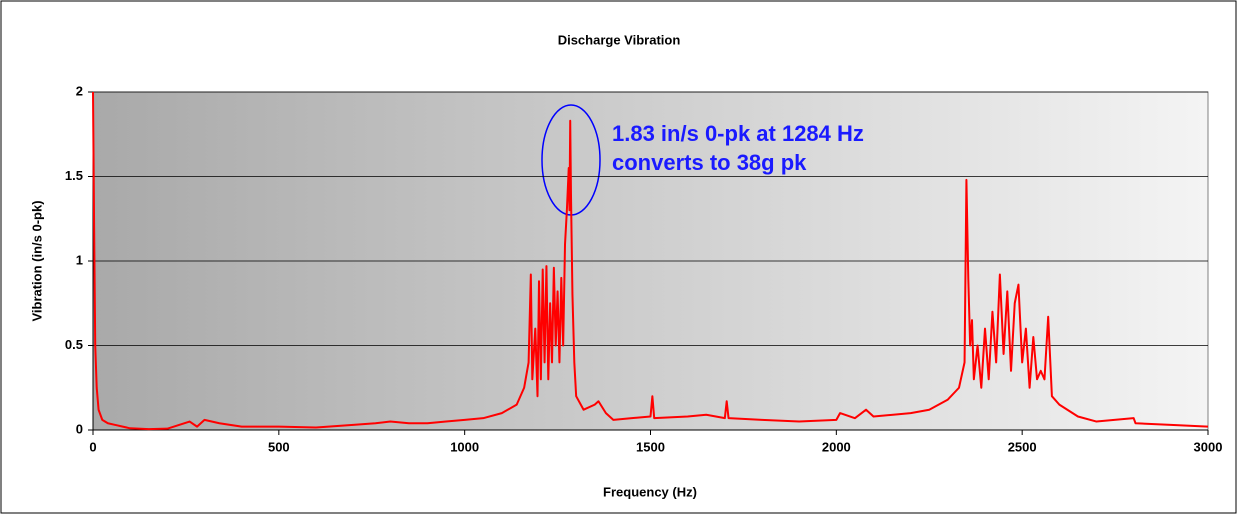  What do you see at coordinates (836, 446) in the screenshot?
I see `x-tick-label: 2000` at bounding box center [836, 446].